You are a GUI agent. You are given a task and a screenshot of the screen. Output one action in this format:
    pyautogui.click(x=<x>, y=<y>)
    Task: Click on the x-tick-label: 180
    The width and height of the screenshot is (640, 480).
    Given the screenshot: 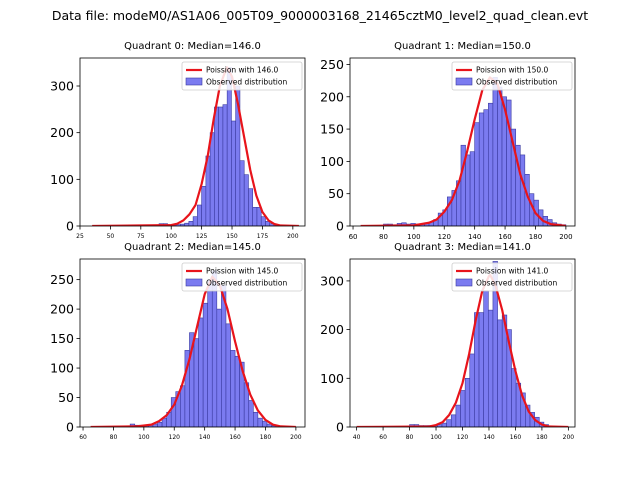 What is the action you would take?
    pyautogui.click(x=266, y=437)
    